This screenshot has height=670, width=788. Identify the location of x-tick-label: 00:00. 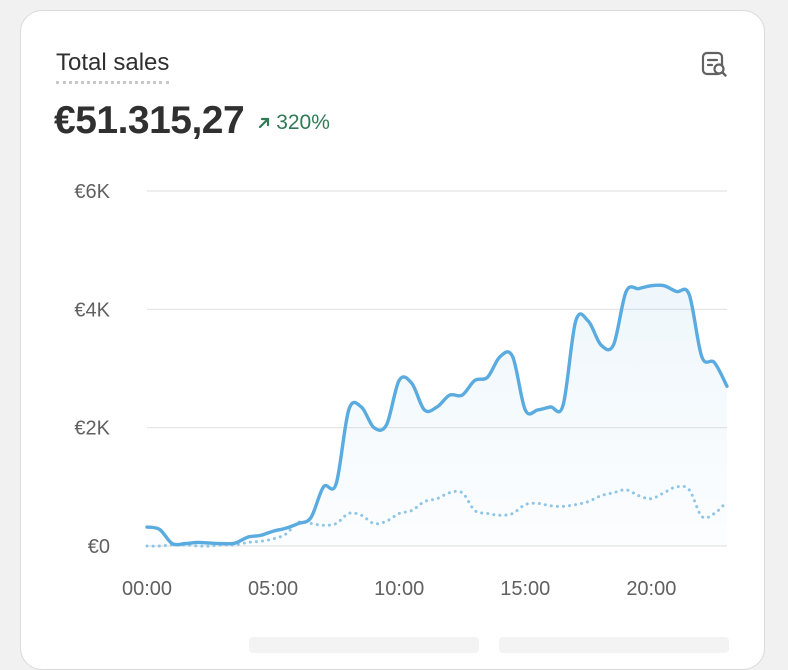
(147, 589).